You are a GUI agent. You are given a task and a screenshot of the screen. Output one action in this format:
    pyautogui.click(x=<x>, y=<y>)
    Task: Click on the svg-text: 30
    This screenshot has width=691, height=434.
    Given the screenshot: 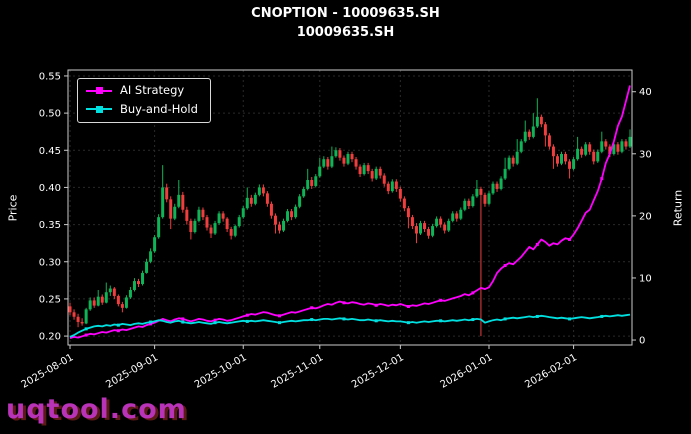 What is the action you would take?
    pyautogui.click(x=645, y=154)
    